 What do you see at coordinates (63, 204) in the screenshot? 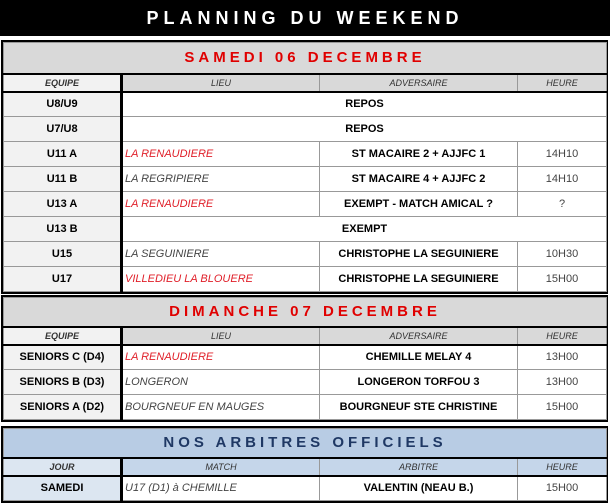
I see `team-cell: U13 A` at bounding box center [63, 204].